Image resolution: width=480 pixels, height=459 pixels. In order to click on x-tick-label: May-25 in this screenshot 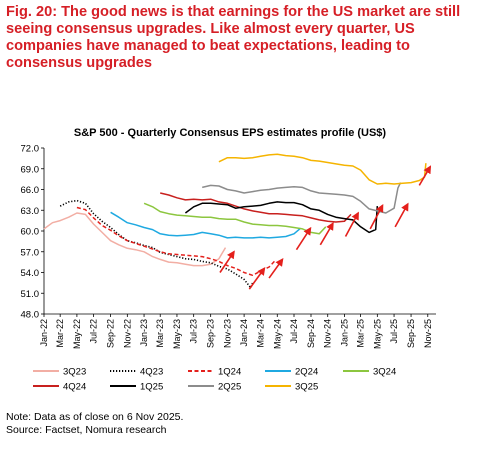, I will do `click(377, 334)`.